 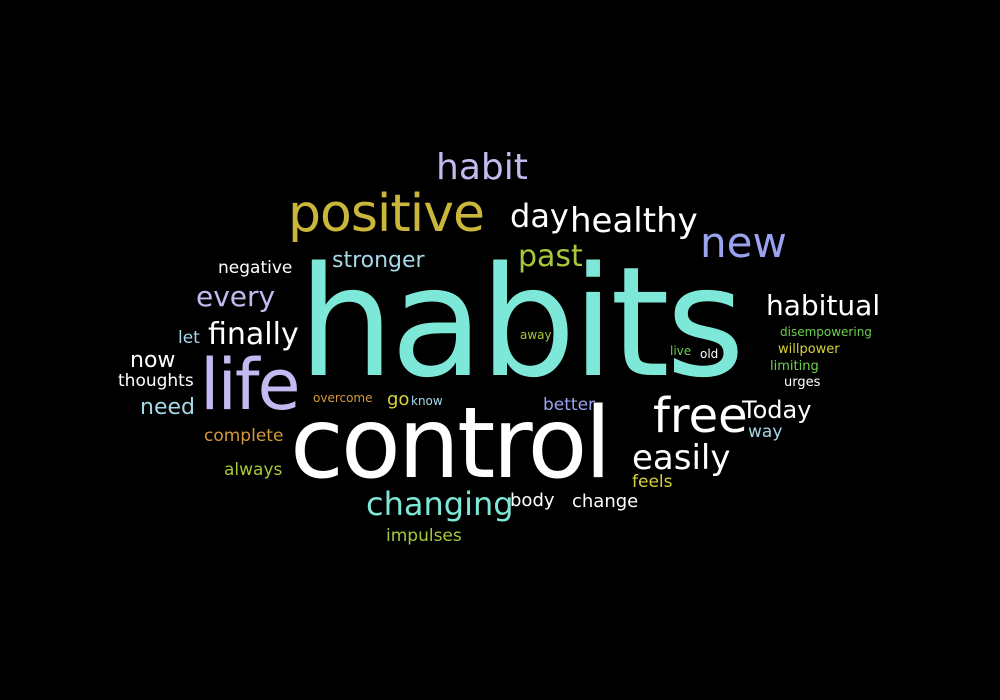 I want to click on word-urges: urges, so click(x=802, y=382).